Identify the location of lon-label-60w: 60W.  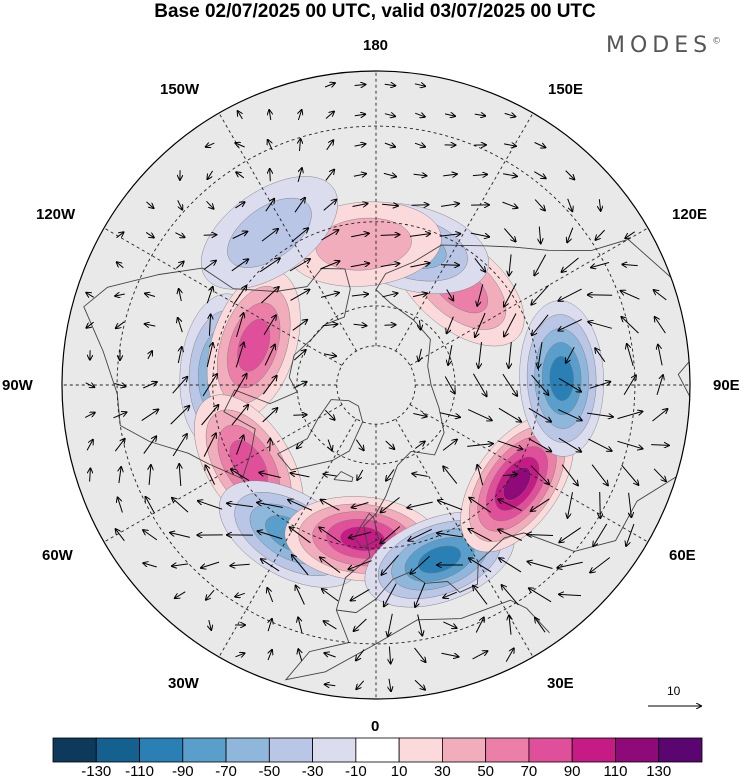
(57, 555).